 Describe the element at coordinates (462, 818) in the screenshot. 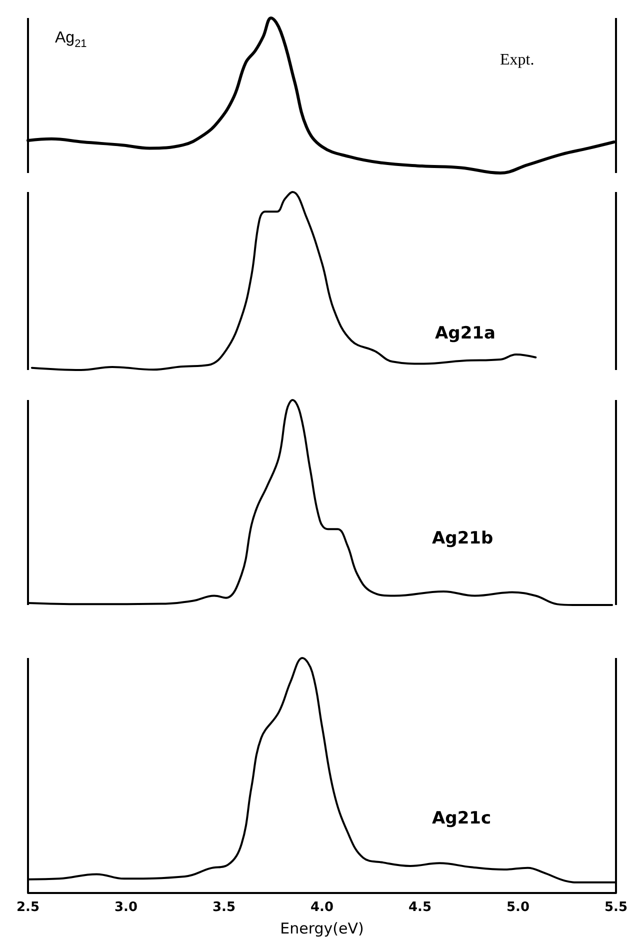

I see `text: Ag21c` at that location.